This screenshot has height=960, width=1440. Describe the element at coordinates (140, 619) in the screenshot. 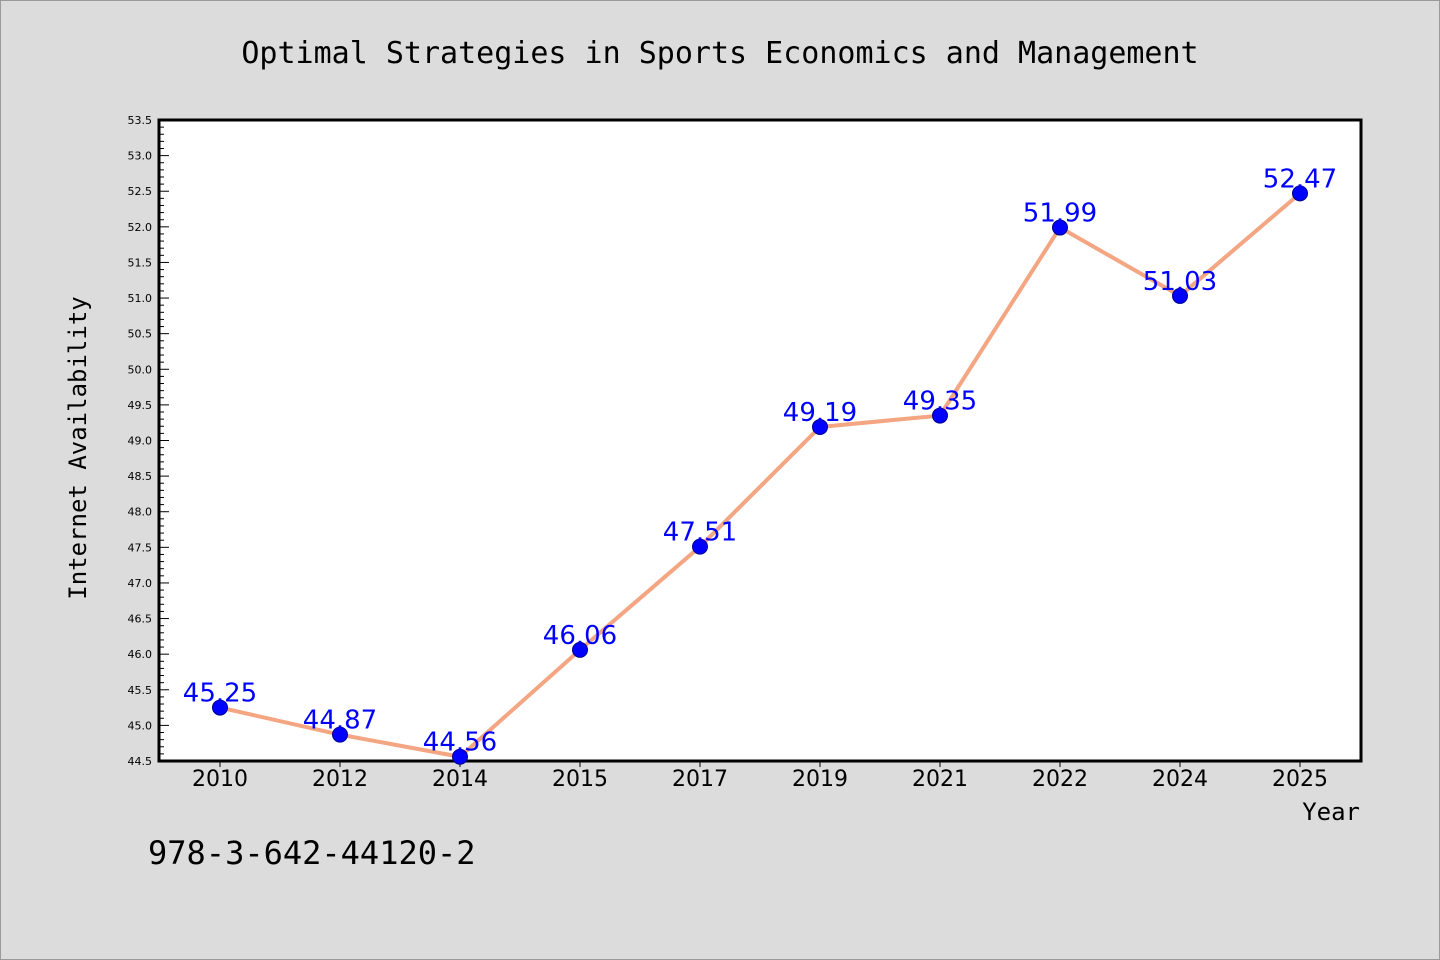

I see `y-tick-label: 46.5` at that location.